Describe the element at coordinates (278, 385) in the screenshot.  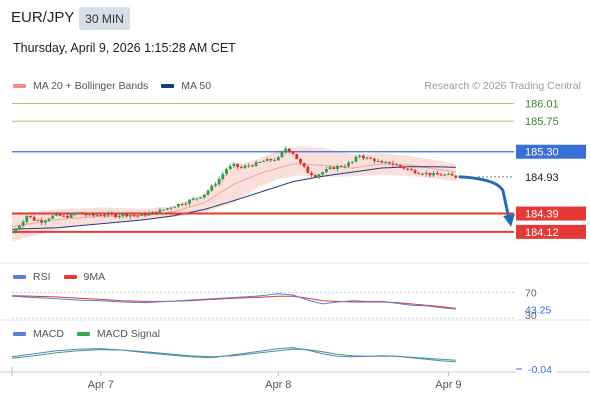
I see `x-tick-label: Apr 8` at that location.